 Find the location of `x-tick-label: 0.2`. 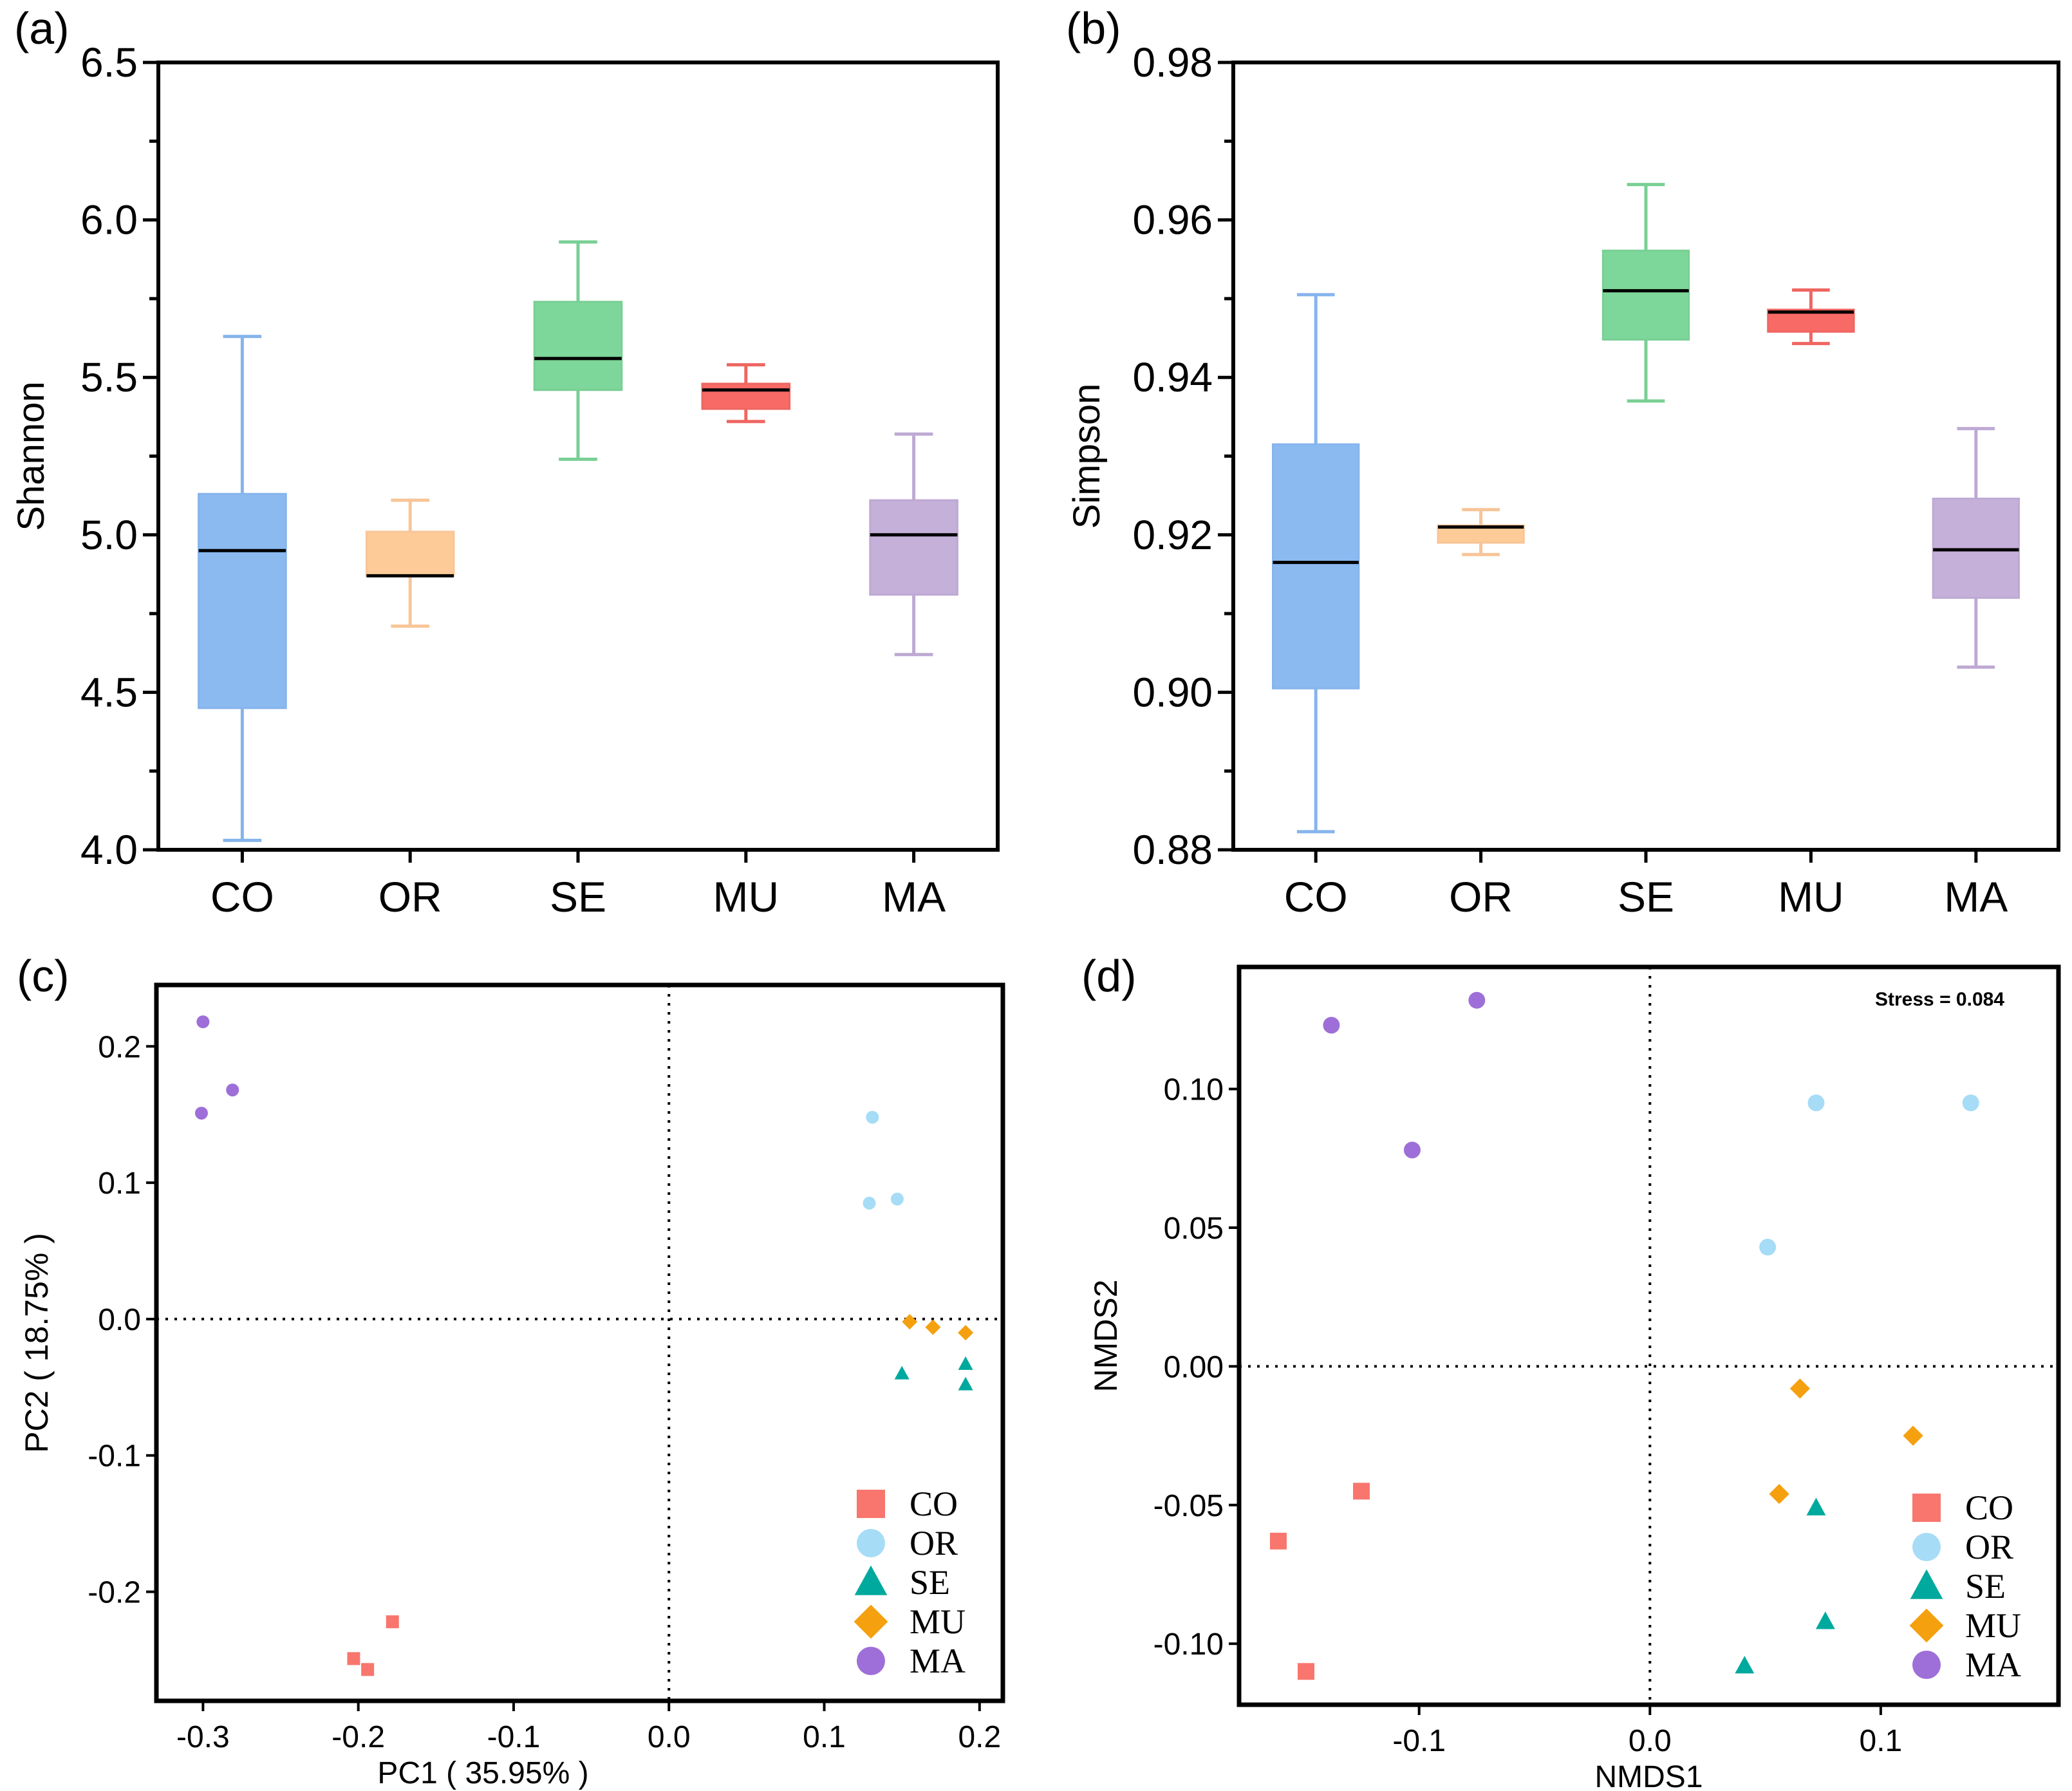

x-tick-label: 0.2 is located at coordinates (979, 1737).